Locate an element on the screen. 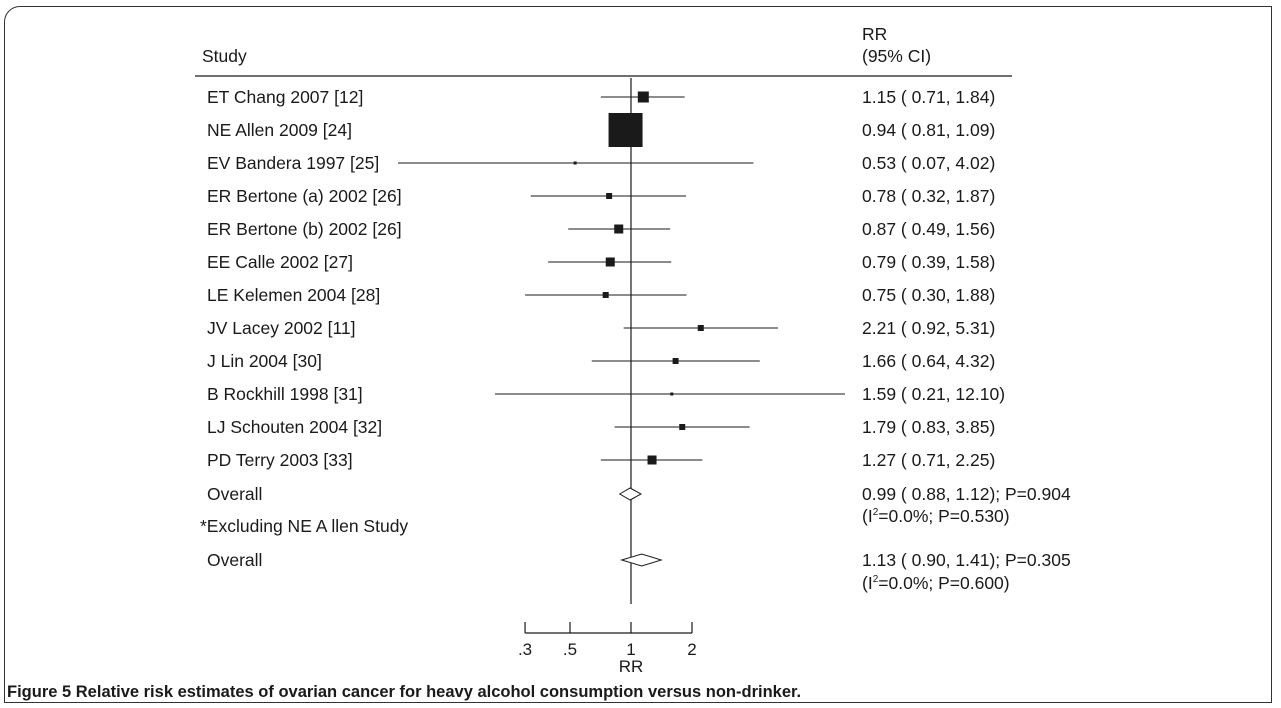 Image resolution: width=1281 pixels, height=708 pixels. study-label: EV Bandera 1997 [25] is located at coordinates (293, 163).